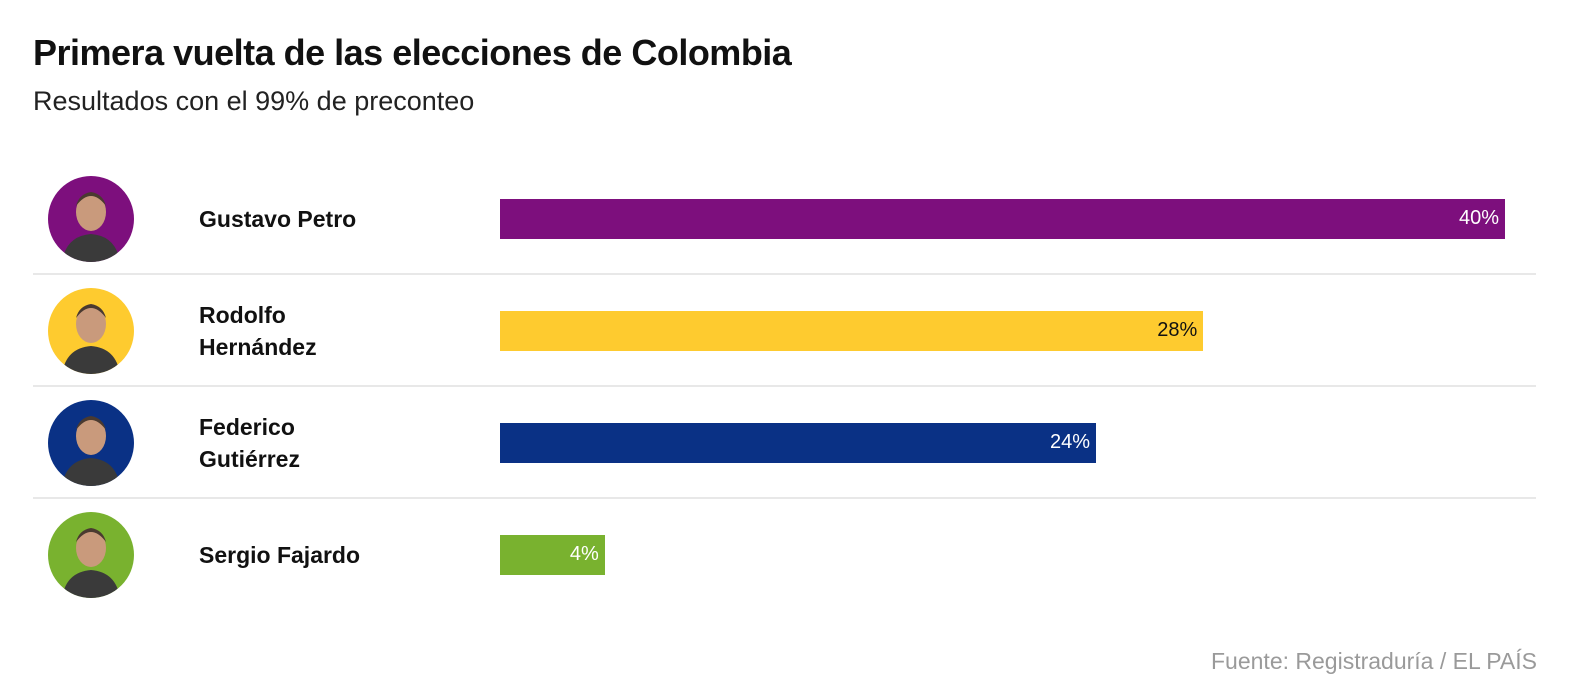 This screenshot has height=700, width=1584. What do you see at coordinates (329, 331) in the screenshot?
I see `category-label: Rodolfo Hernández` at bounding box center [329, 331].